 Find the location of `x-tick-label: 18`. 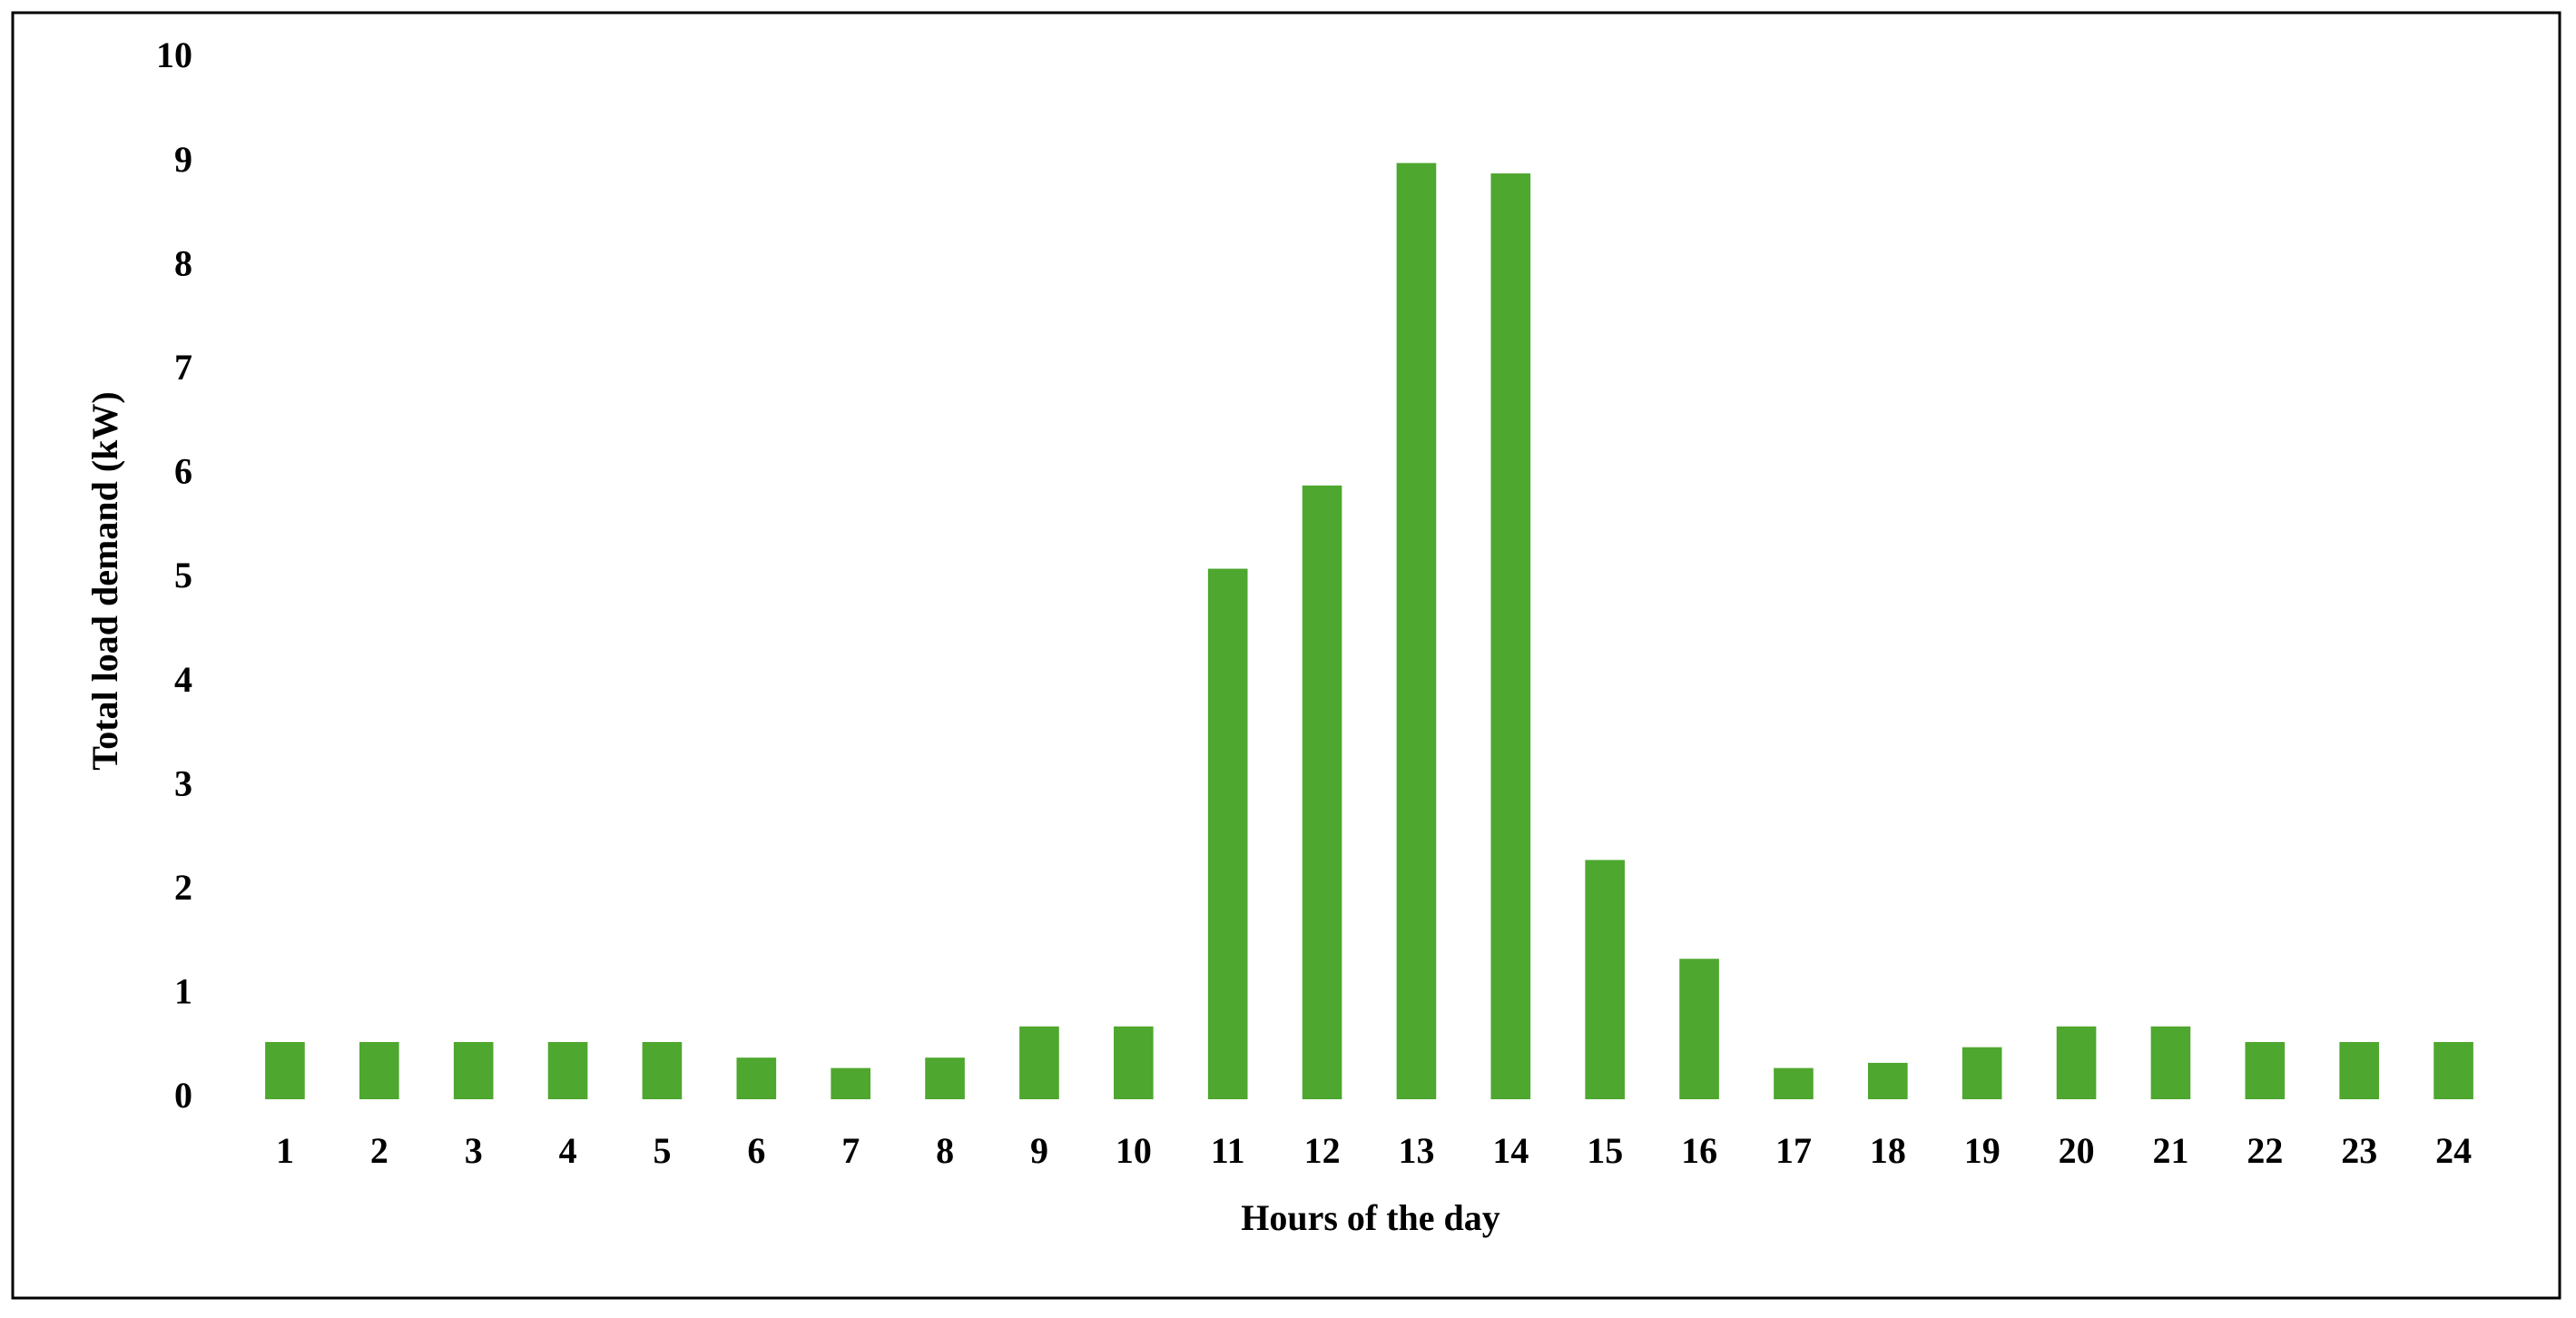

x-tick-label: 18 is located at coordinates (1888, 1150).